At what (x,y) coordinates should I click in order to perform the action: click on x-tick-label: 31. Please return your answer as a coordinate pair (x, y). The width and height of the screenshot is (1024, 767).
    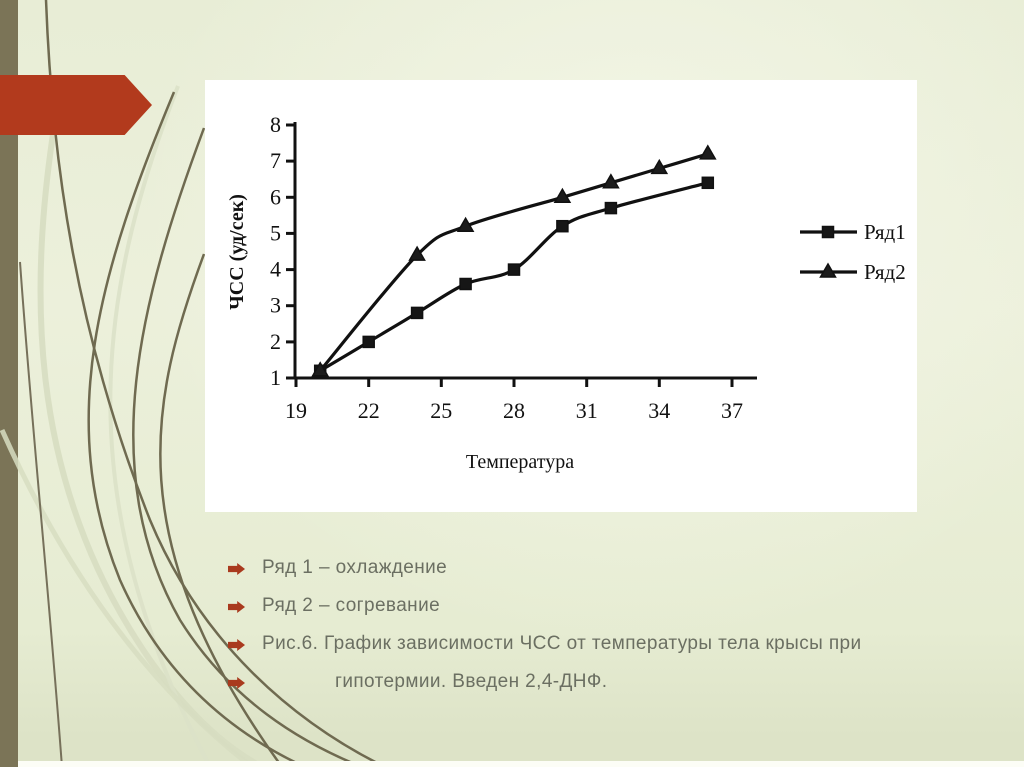
    Looking at the image, I should click on (587, 410).